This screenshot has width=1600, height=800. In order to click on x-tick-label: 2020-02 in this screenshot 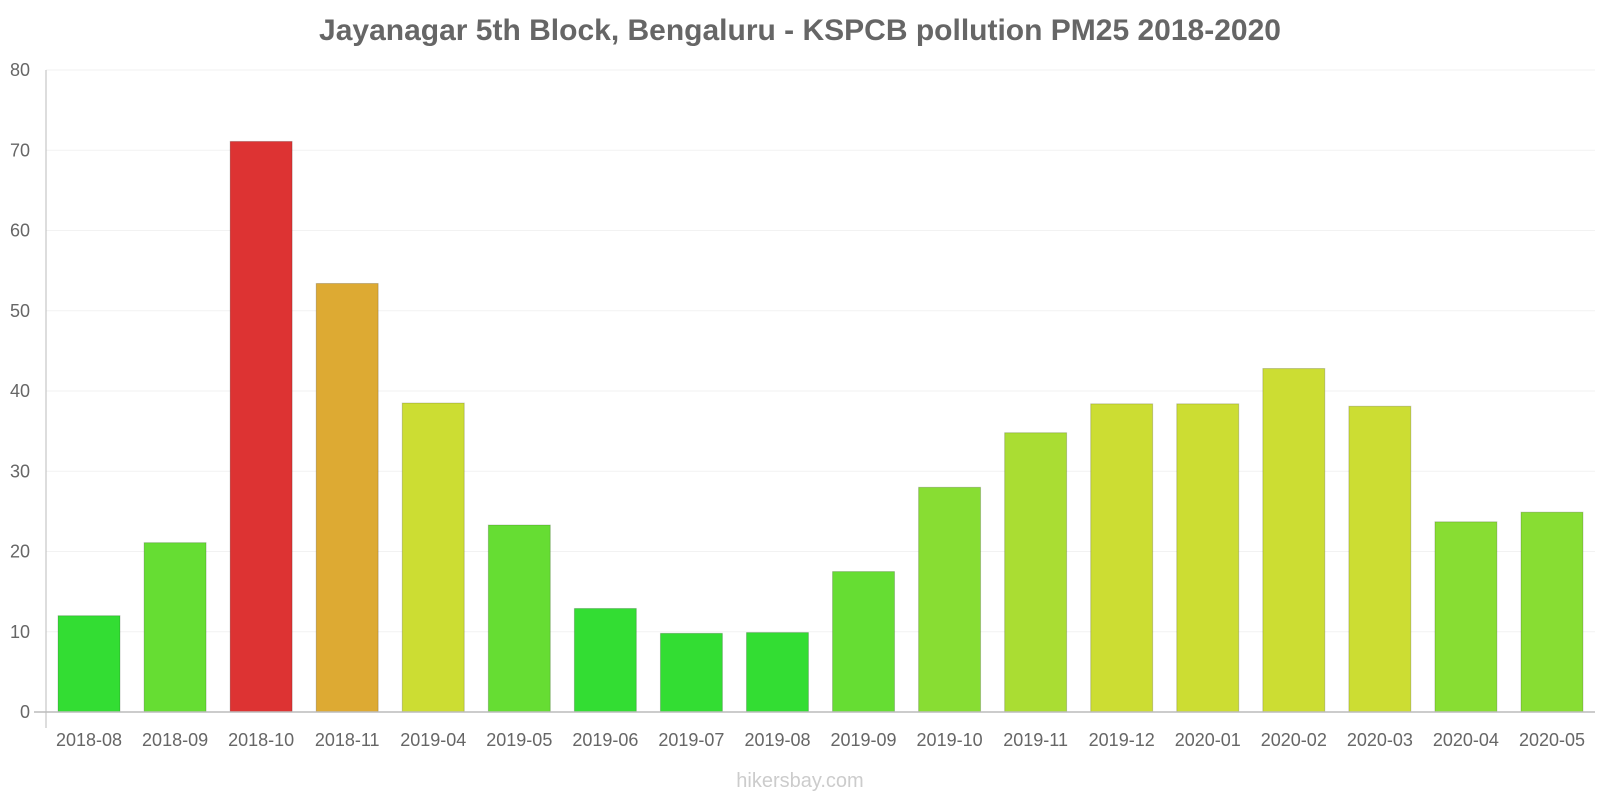, I will do `click(1294, 740)`.